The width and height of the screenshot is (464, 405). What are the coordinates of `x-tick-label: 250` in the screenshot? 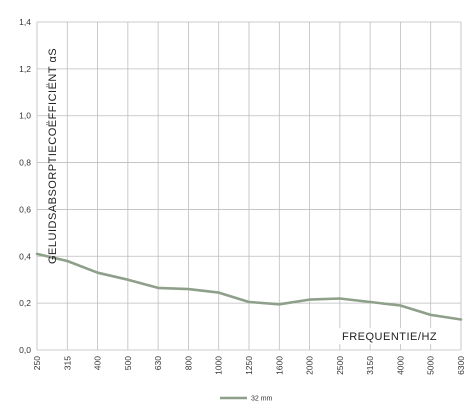 It's located at (37, 363).